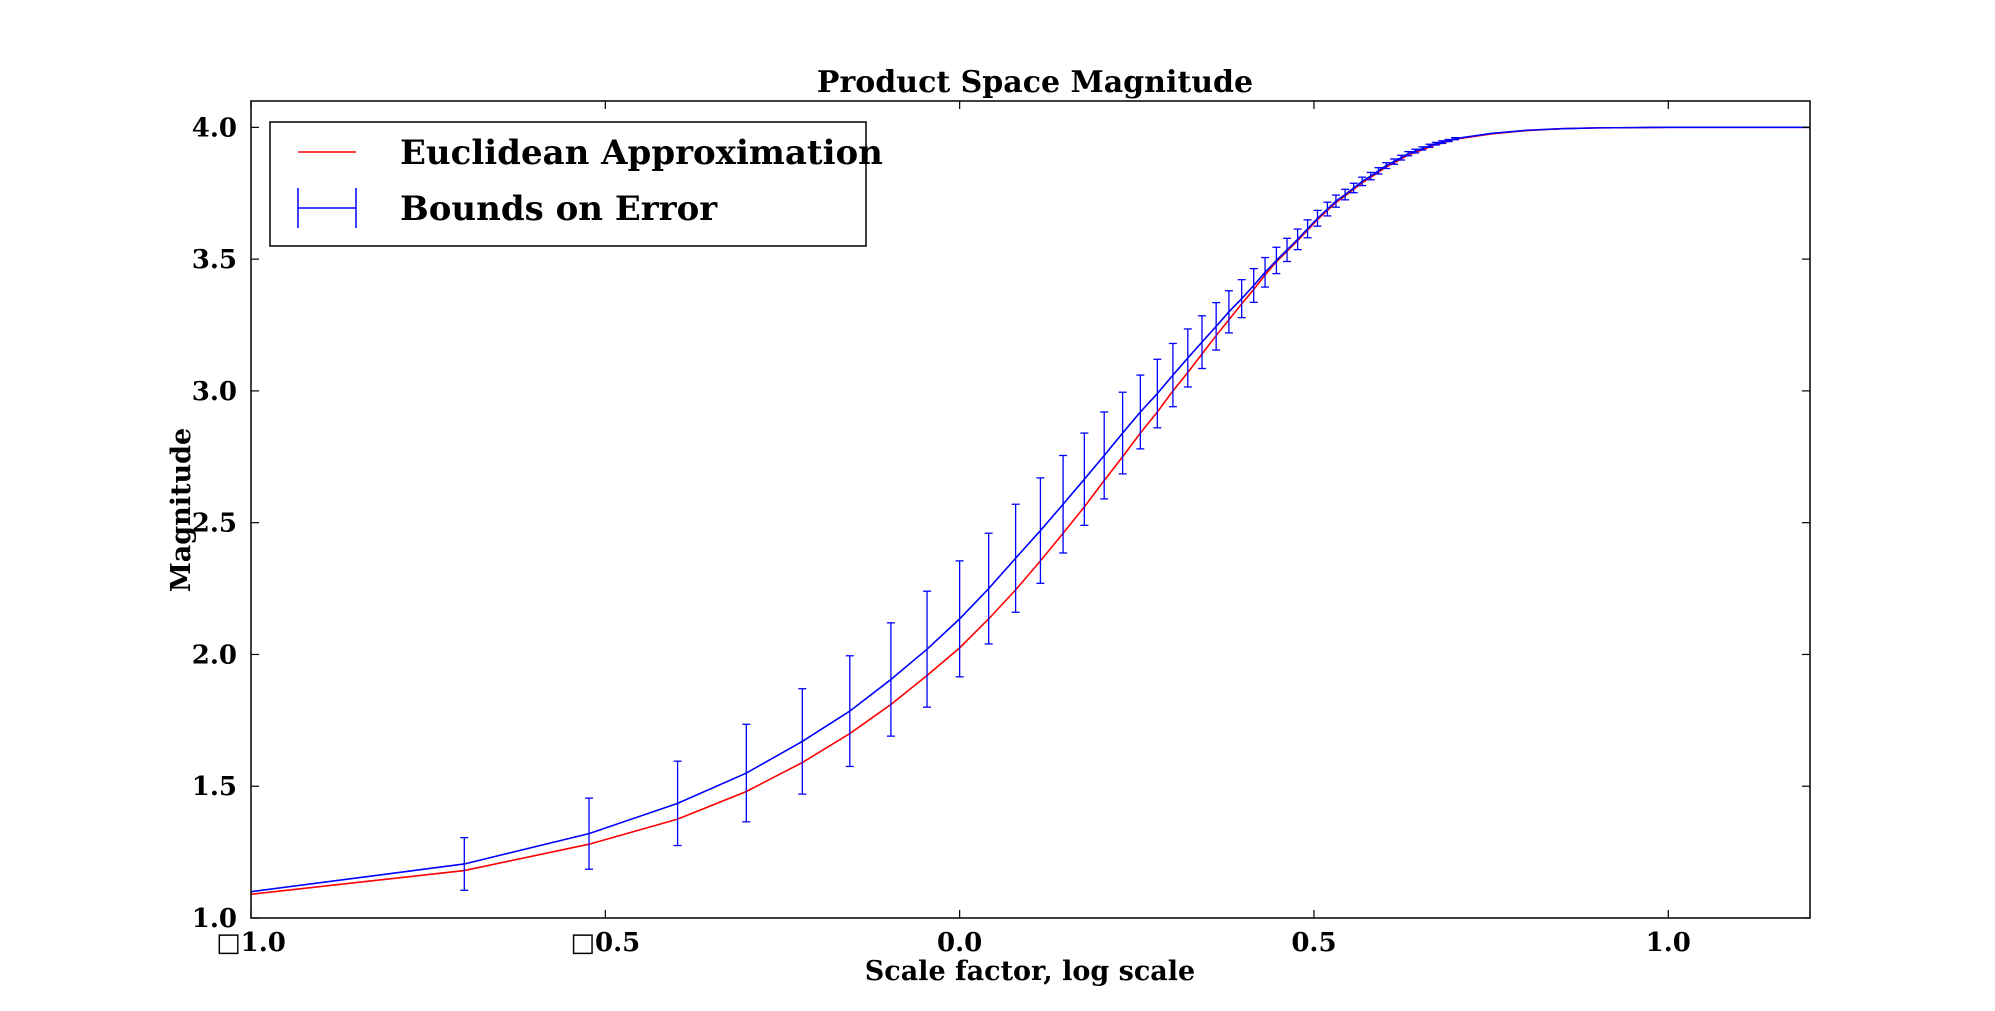 Image resolution: width=1995 pixels, height=1011 pixels. Describe the element at coordinates (214, 392) in the screenshot. I see `y-tick-label: 3.0` at that location.